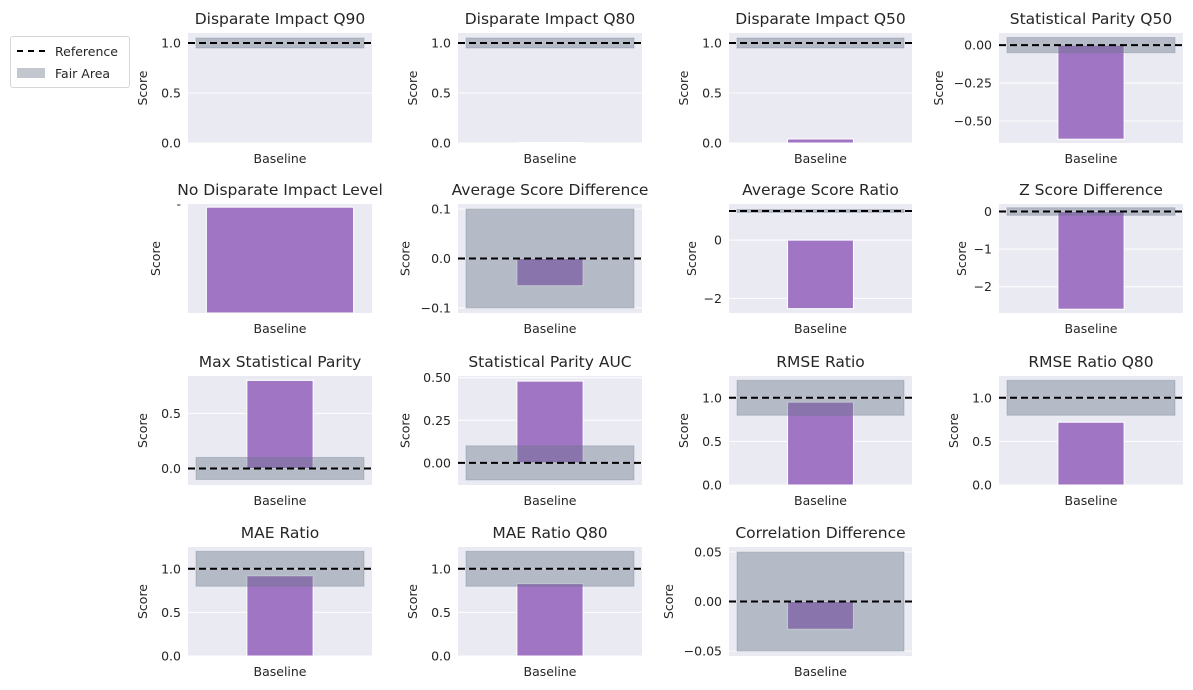 The image size is (1193, 690). What do you see at coordinates (708, 551) in the screenshot?
I see `y-tick-label: 0.05` at bounding box center [708, 551].